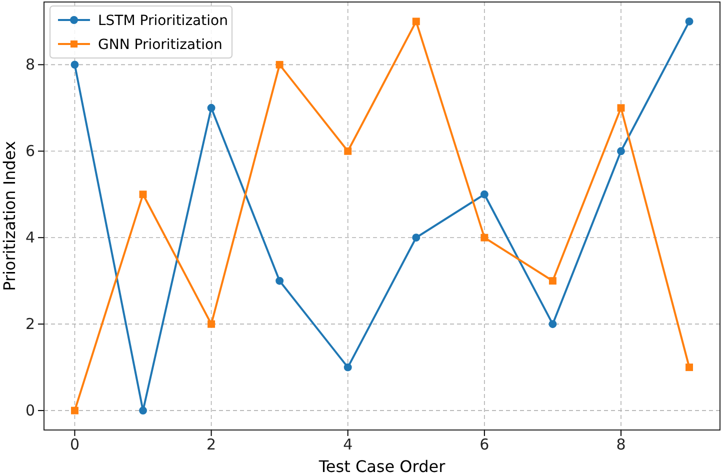 This screenshot has width=722, height=474. I want to click on y-tick-label: 8, so click(30, 64).